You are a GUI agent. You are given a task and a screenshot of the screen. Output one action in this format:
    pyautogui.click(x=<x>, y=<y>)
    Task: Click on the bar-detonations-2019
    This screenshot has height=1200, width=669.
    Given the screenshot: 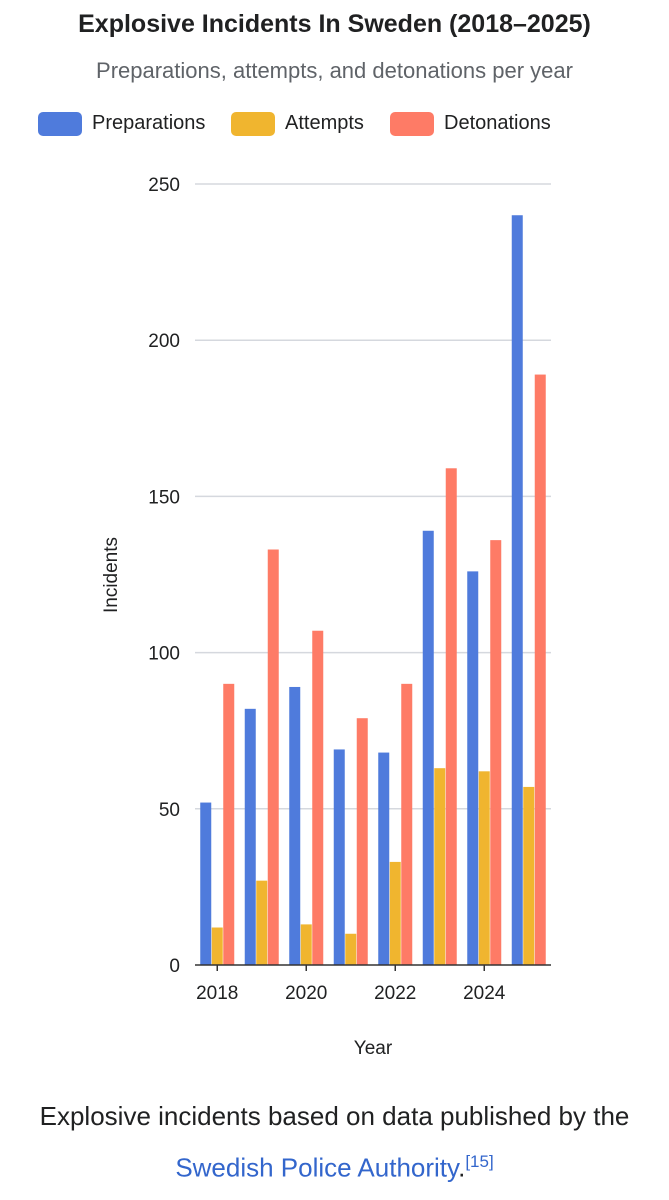 What is the action you would take?
    pyautogui.click(x=273, y=757)
    